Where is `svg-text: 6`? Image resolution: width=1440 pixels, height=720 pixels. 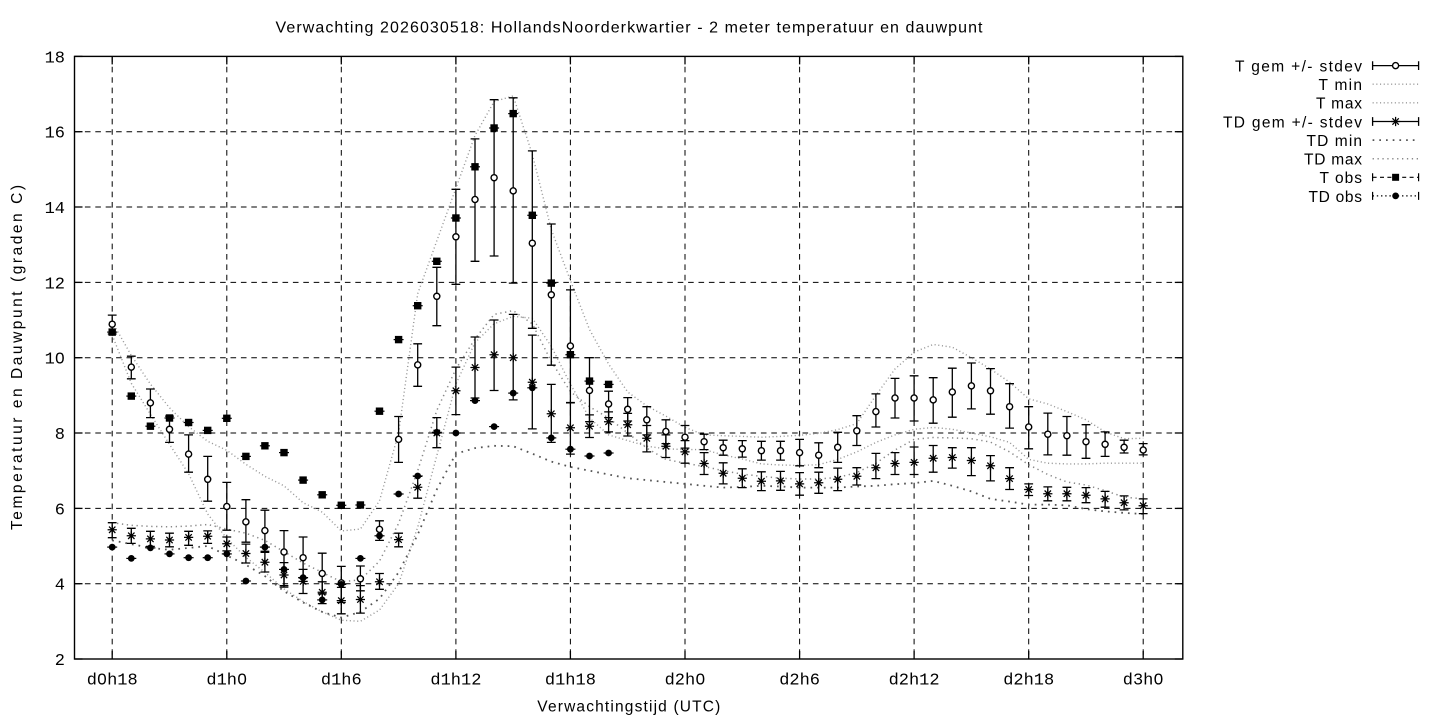 svg-text: 6 is located at coordinates (60, 510).